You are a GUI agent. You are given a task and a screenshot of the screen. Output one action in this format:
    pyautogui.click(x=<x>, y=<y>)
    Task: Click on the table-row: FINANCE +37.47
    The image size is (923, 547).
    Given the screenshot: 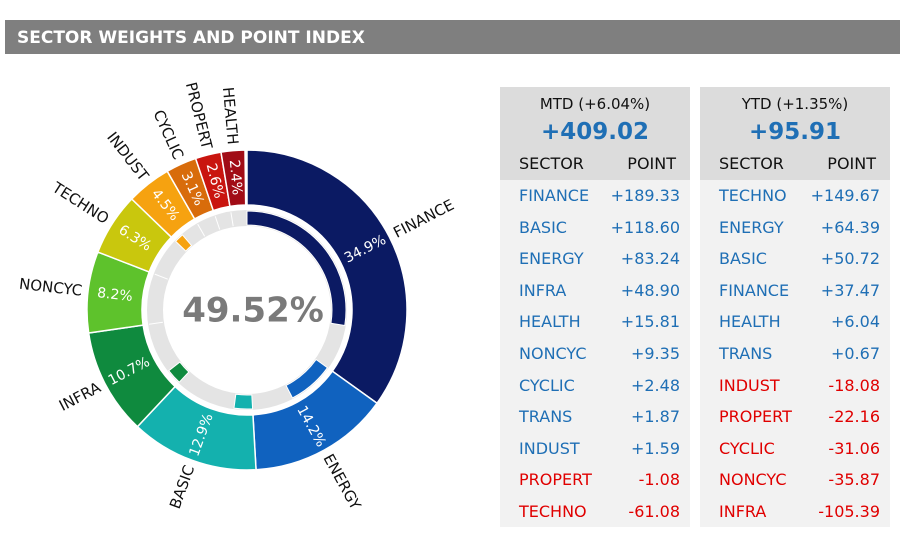 What is the action you would take?
    pyautogui.click(x=795, y=291)
    